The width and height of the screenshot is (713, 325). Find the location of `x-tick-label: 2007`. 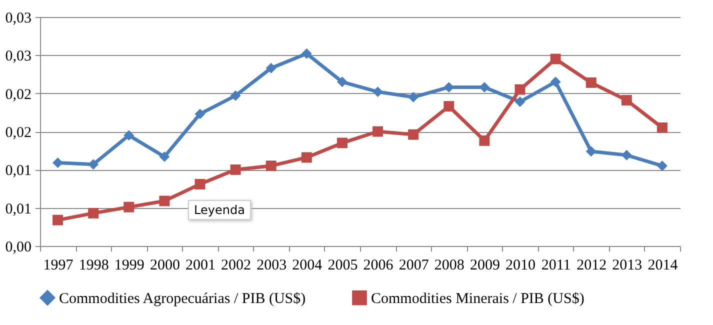

x-tick-label: 2007 is located at coordinates (414, 266).